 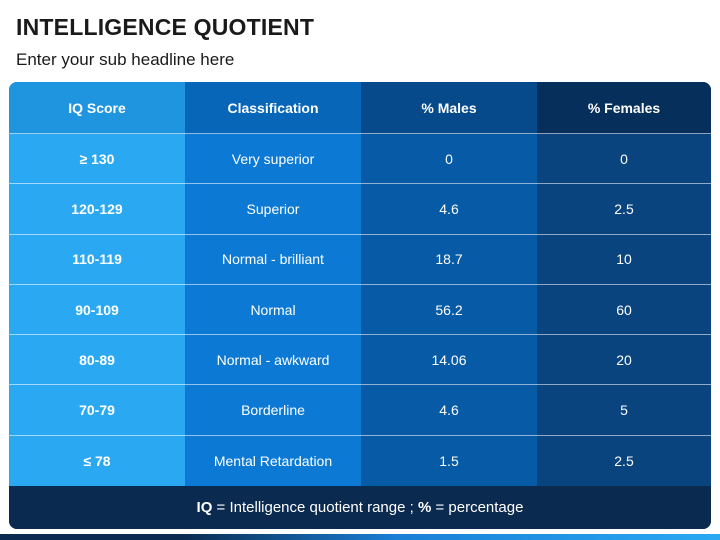 What do you see at coordinates (624, 108) in the screenshot?
I see `header-females: % Females` at bounding box center [624, 108].